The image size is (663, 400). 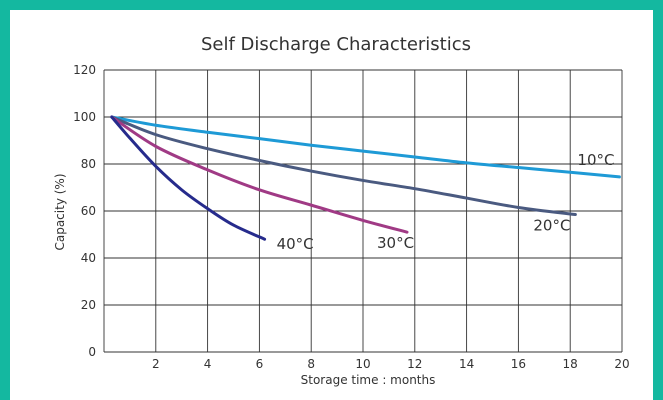 What do you see at coordinates (88, 164) in the screenshot?
I see `y-tick-label: 80` at bounding box center [88, 164].